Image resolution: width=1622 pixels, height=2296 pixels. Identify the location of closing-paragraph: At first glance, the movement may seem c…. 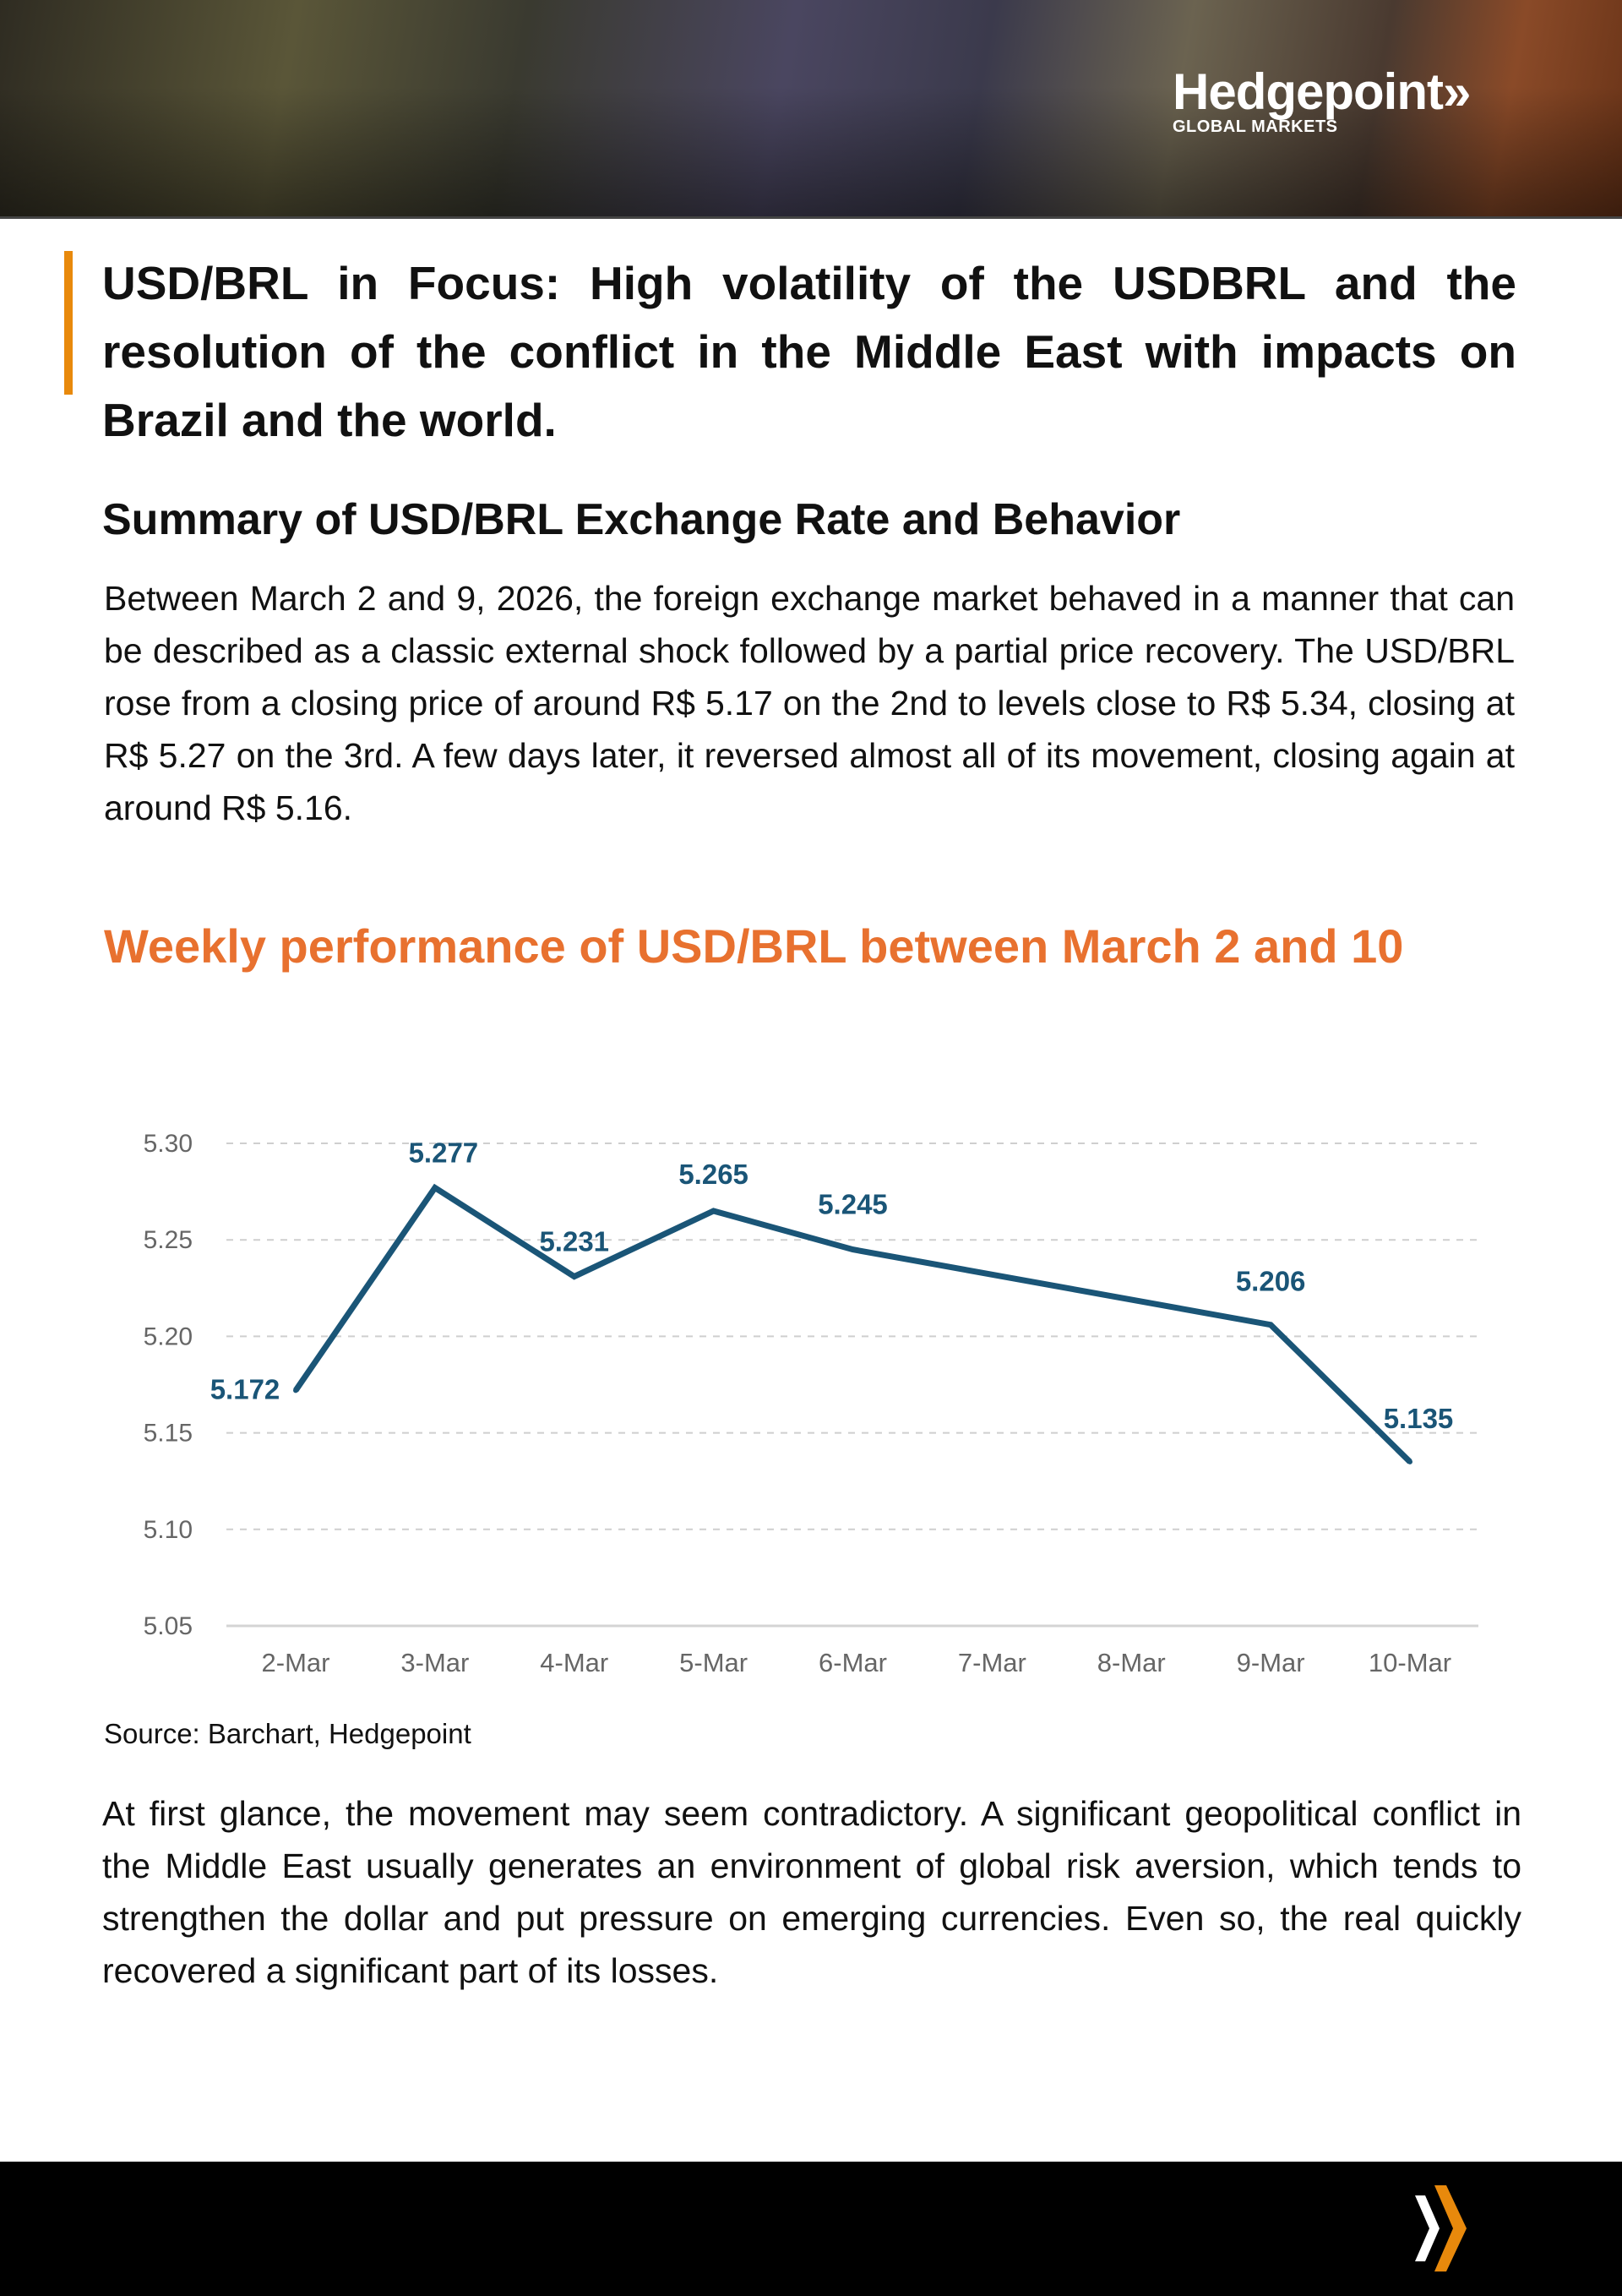
(812, 1892).